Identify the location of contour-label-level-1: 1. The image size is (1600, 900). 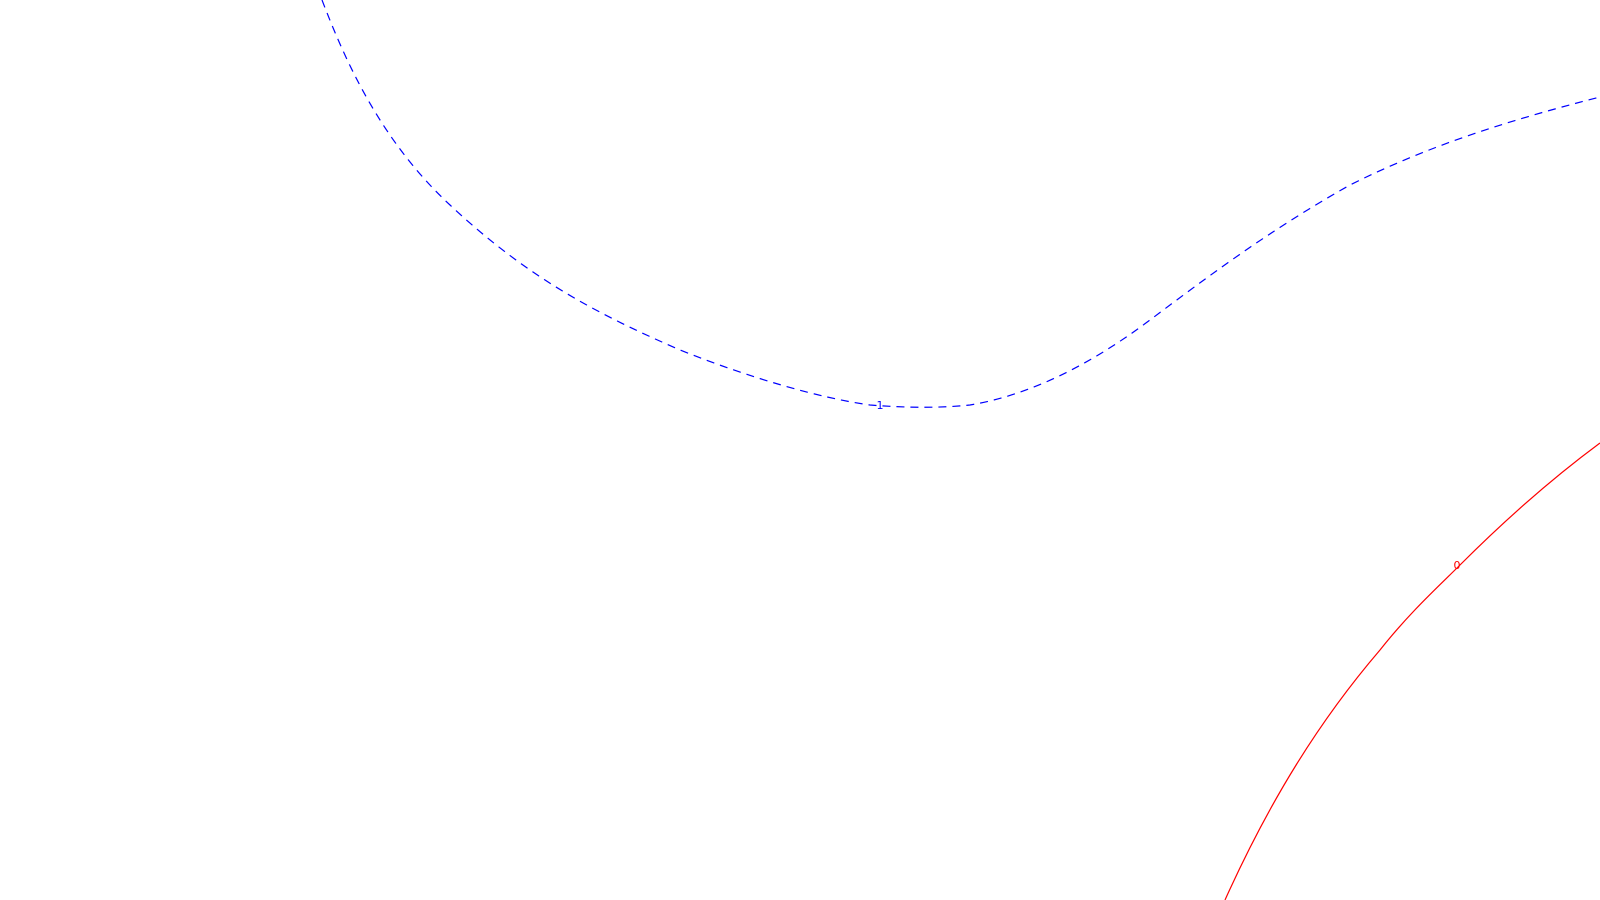
(880, 405).